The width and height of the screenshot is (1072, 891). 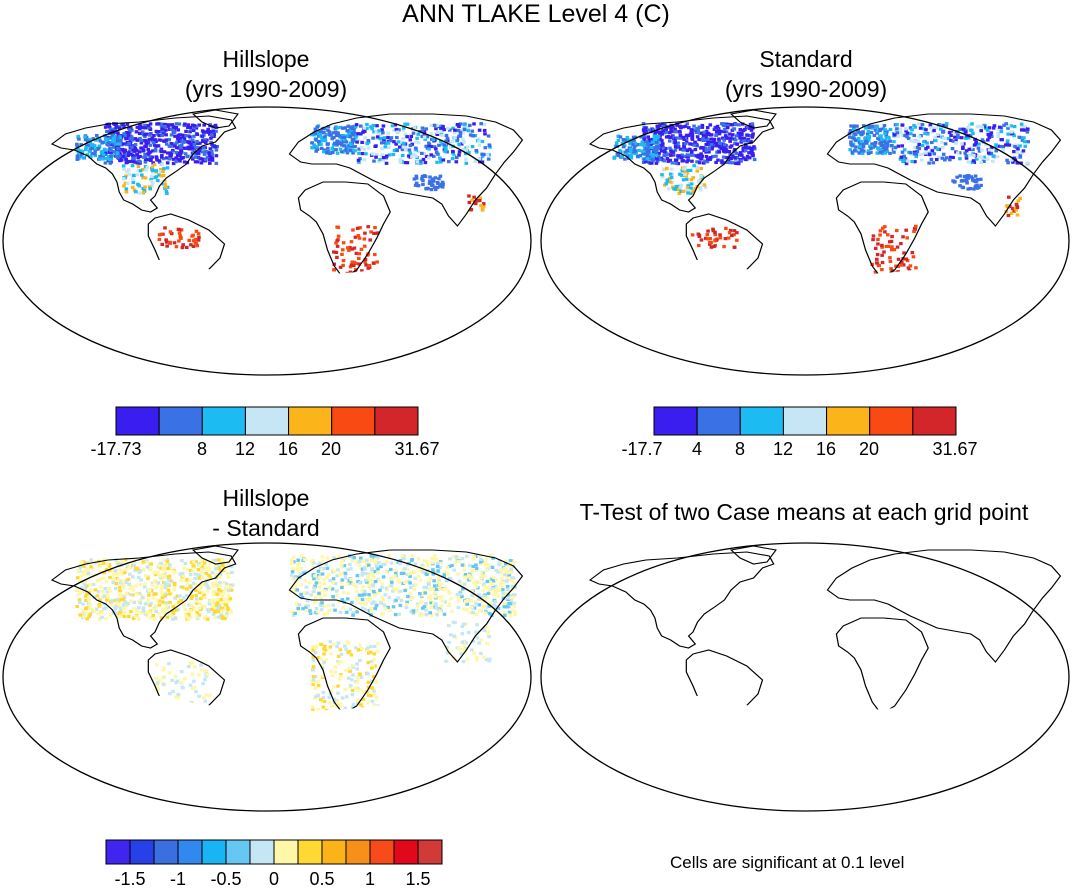 What do you see at coordinates (944, 606) in the screenshot?
I see `eurasia-outline` at bounding box center [944, 606].